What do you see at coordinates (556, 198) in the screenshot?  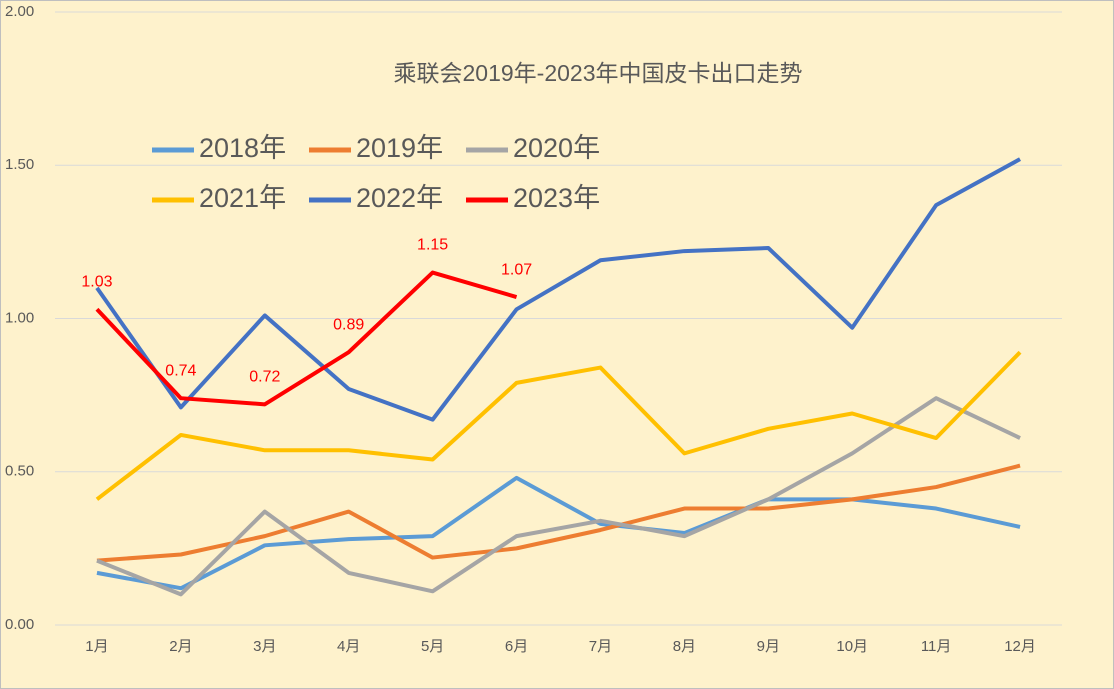 I see `legend-label: 2023年` at bounding box center [556, 198].